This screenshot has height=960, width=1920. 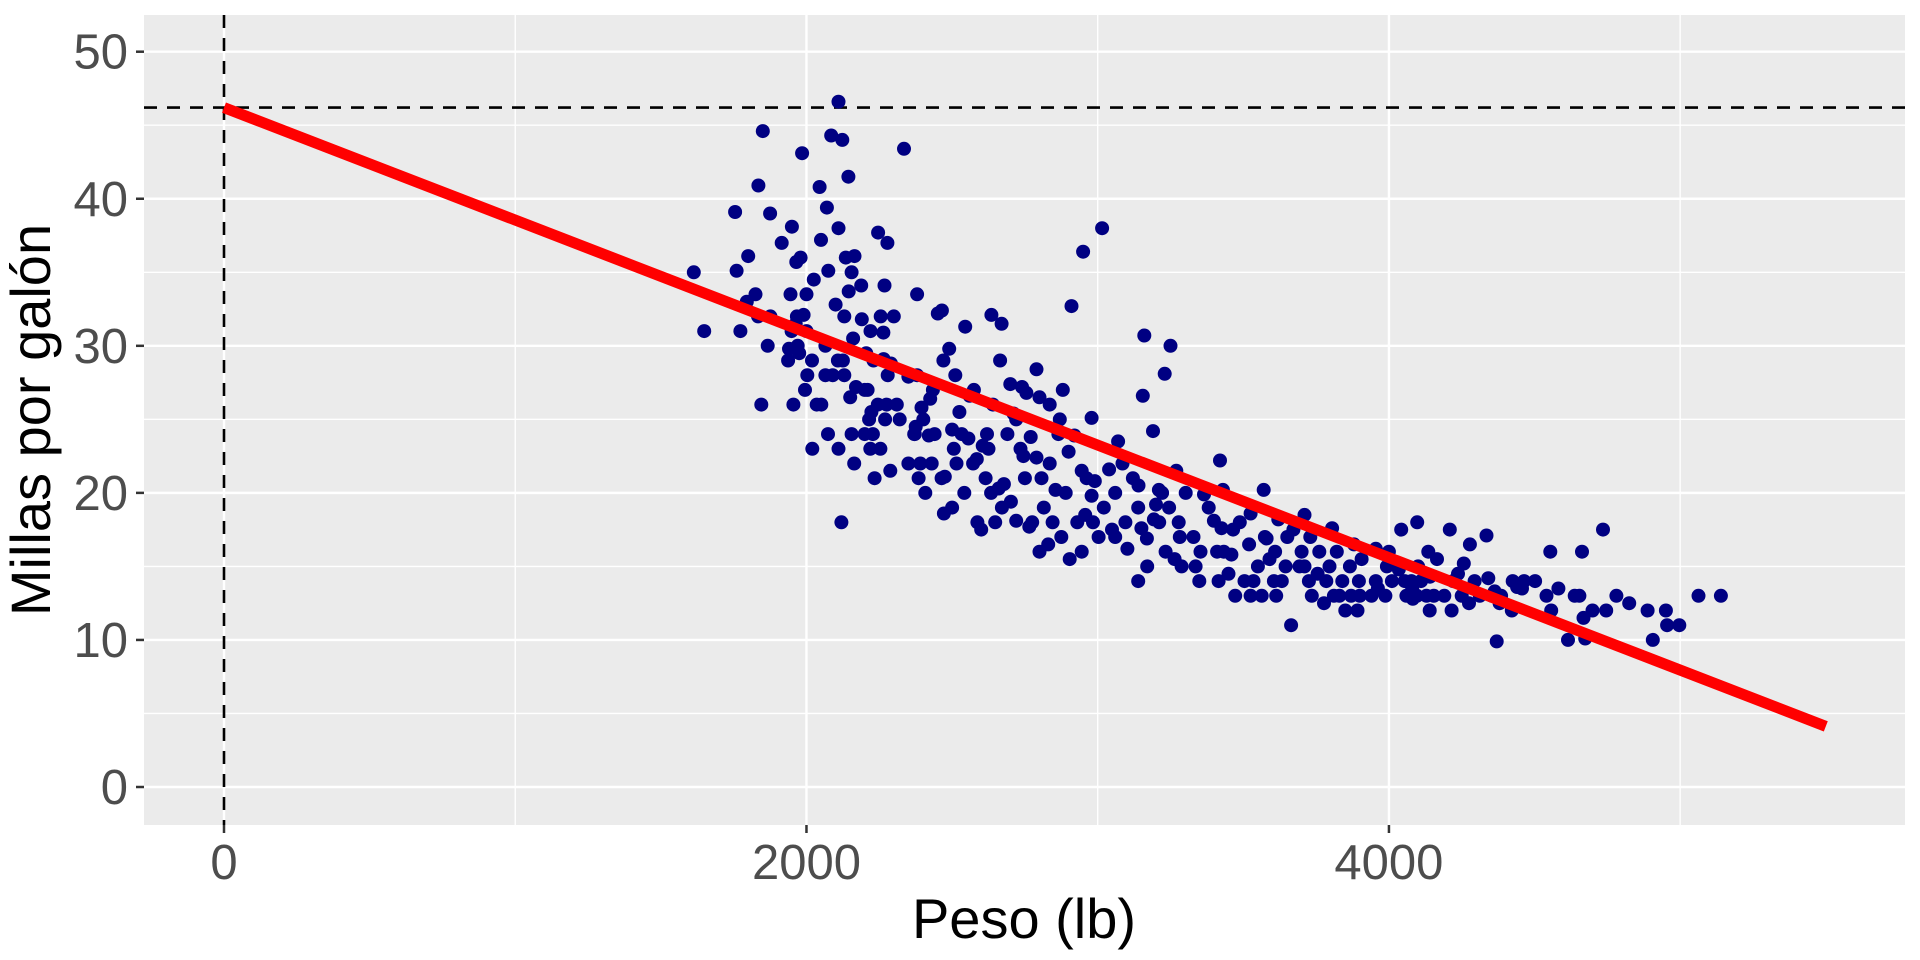 I want to click on y-axis-tick-label: 20, so click(x=100, y=494).